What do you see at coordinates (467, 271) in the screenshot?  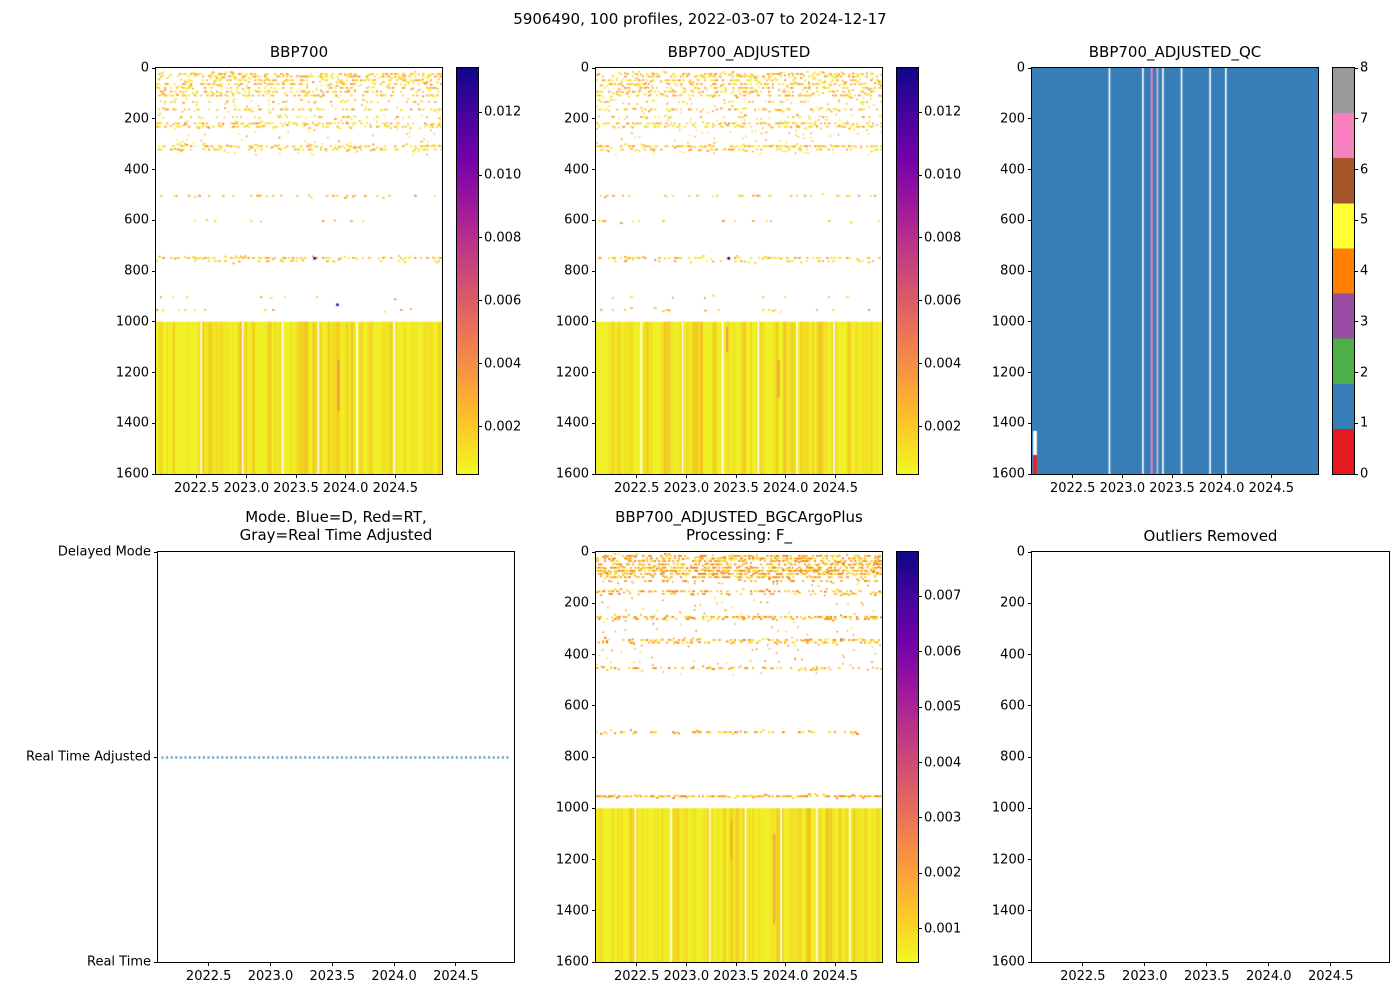 I see `bbp700-colorbar-gradient` at bounding box center [467, 271].